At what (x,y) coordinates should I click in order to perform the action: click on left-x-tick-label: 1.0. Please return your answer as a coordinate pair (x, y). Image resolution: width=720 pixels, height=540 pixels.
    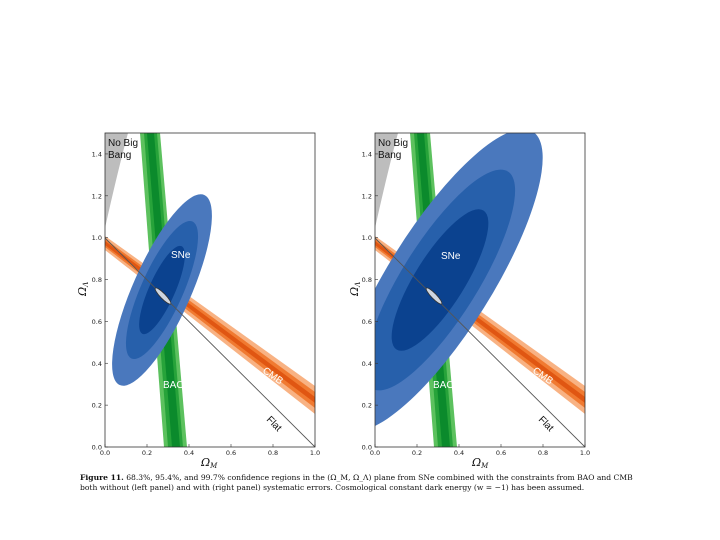
    Looking at the image, I should click on (315, 453).